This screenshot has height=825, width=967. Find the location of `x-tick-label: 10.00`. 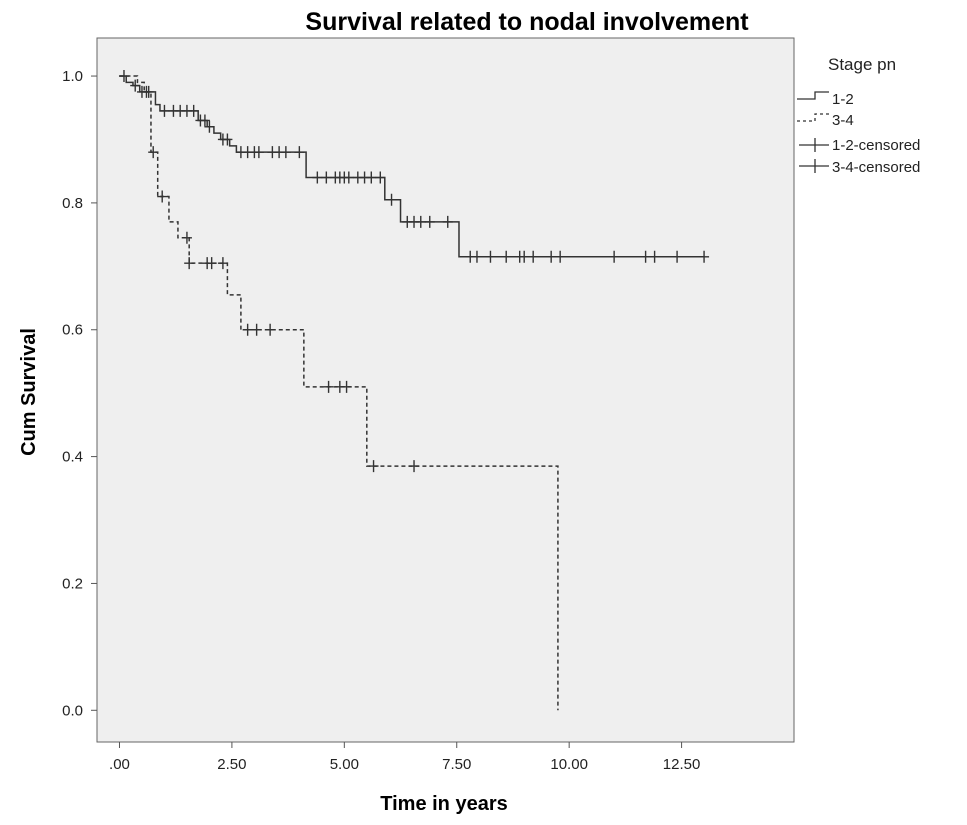

x-tick-label: 10.00 is located at coordinates (569, 764).